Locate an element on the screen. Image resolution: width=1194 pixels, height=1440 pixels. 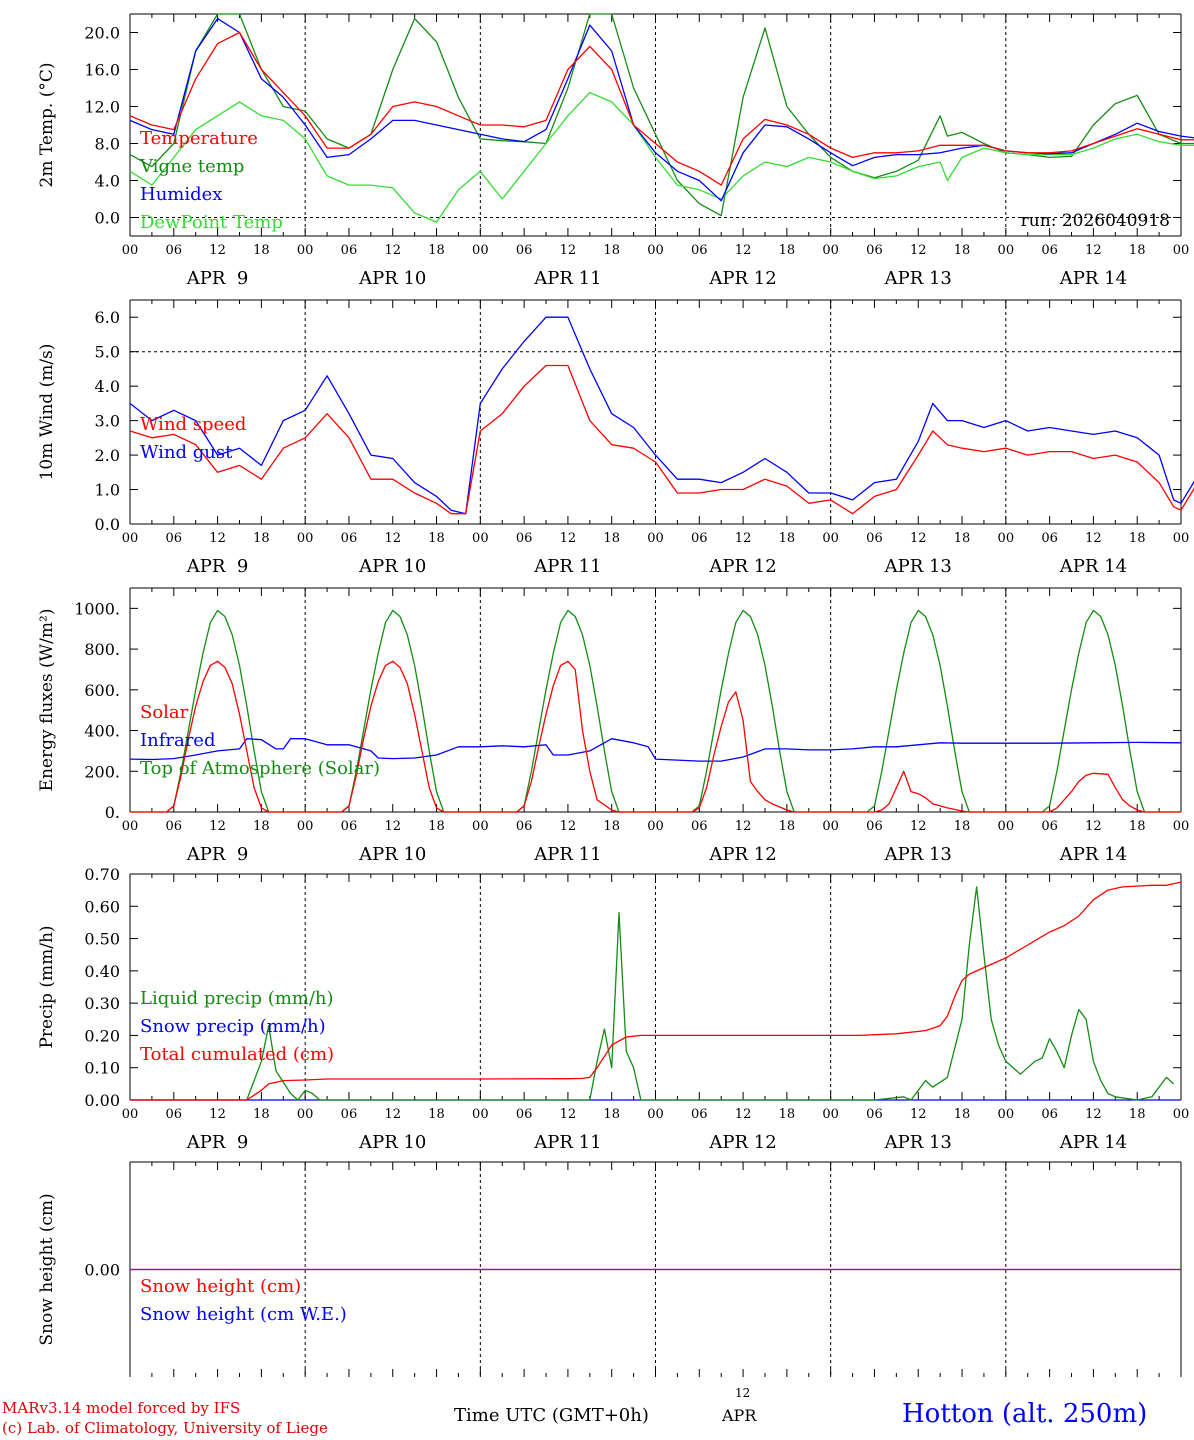
y-axis-title: Precip (mm/h) is located at coordinates (47, 986).